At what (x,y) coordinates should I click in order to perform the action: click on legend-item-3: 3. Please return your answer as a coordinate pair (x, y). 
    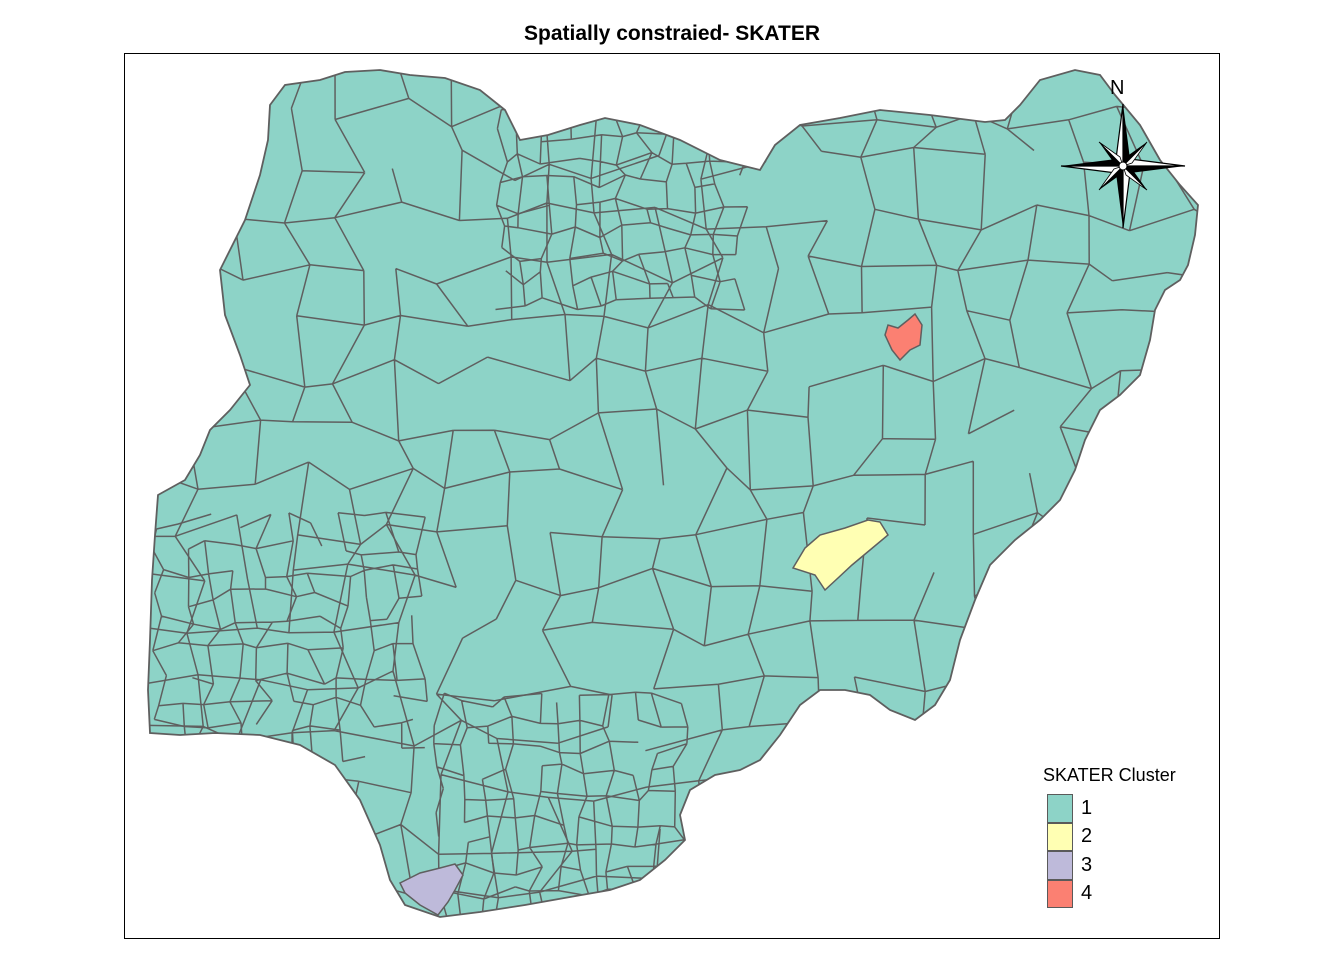
    Looking at the image, I should click on (1123, 865).